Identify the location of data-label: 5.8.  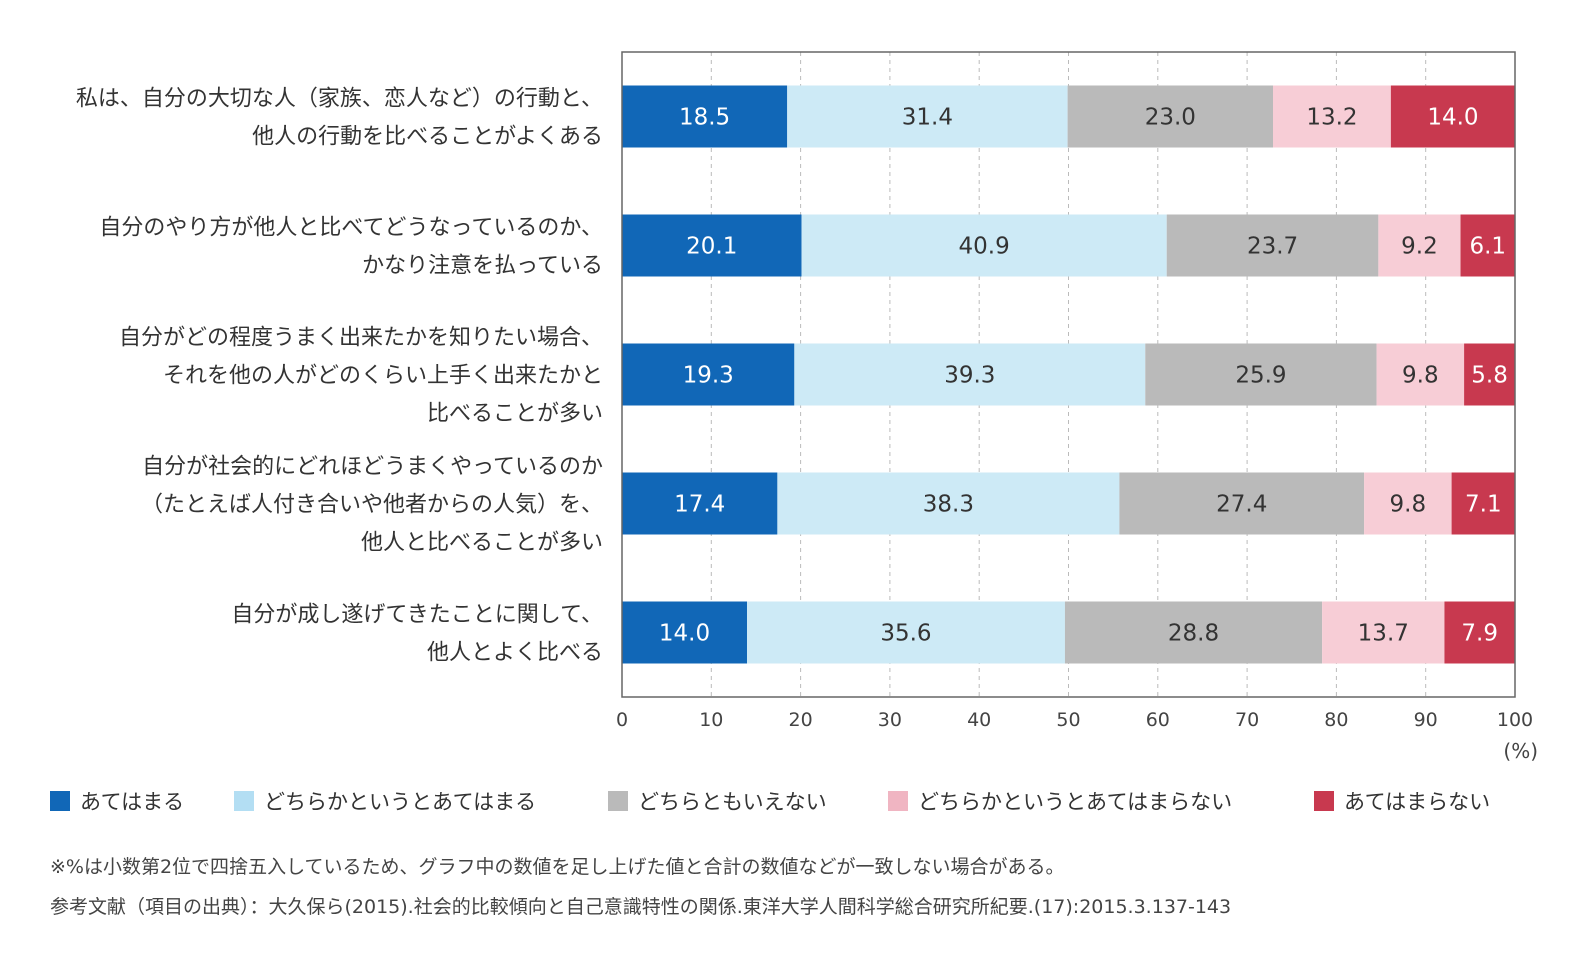
(1489, 376).